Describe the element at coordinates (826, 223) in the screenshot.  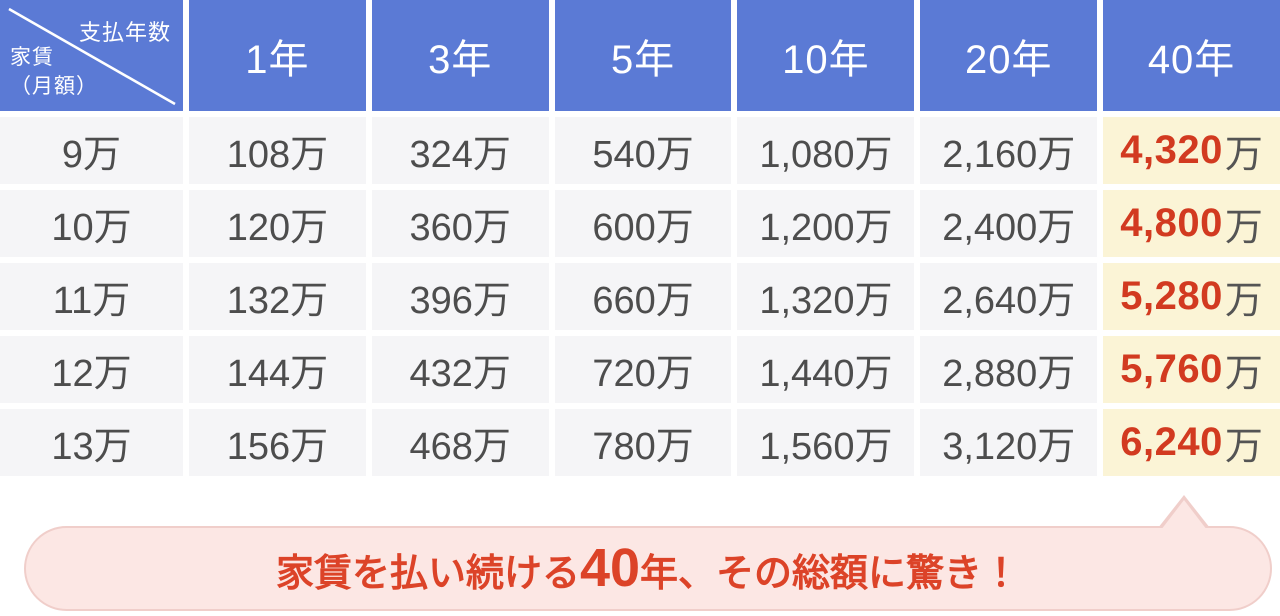
I see `value-cell: 1,200万` at that location.